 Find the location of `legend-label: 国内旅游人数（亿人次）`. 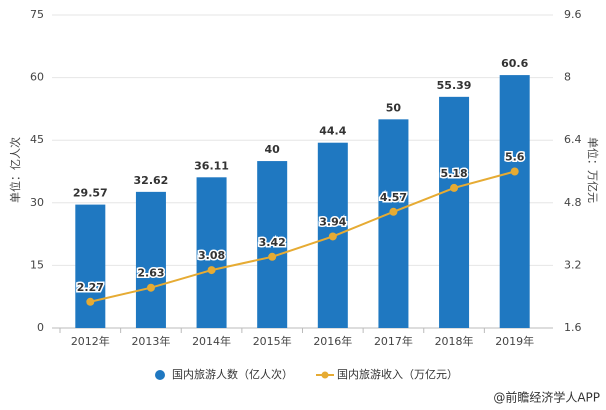

legend-label: 国内旅游人数（亿人次） is located at coordinates (232, 374).